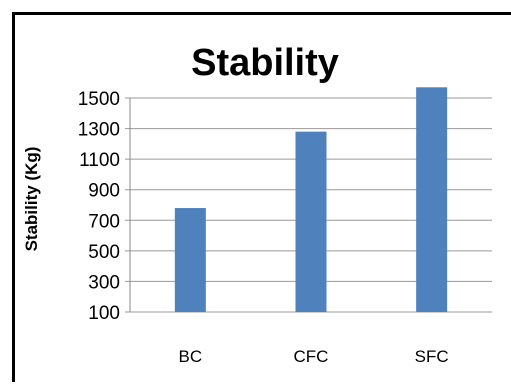 This screenshot has height=390, width=511. I want to click on y-tick-label: 1100, so click(99, 160).